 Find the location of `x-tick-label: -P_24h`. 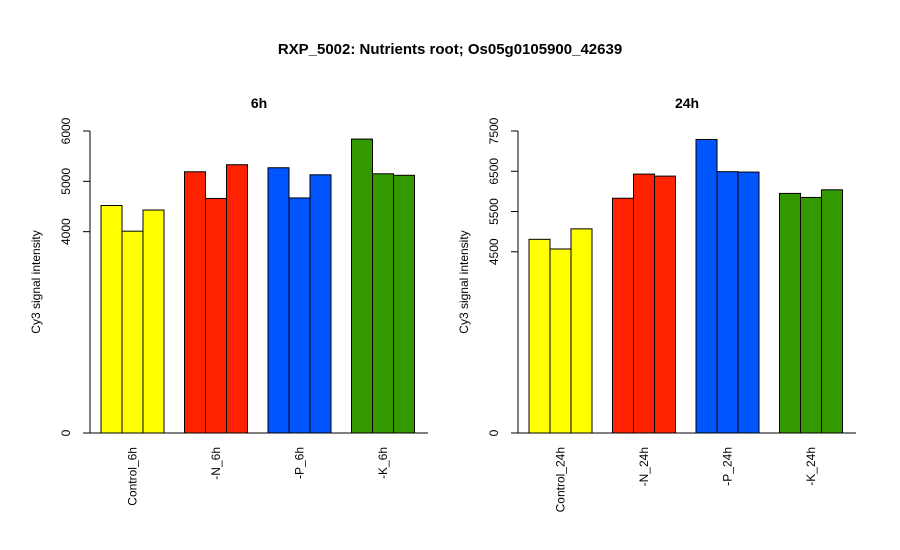

x-tick-label: -P_24h is located at coordinates (728, 466).